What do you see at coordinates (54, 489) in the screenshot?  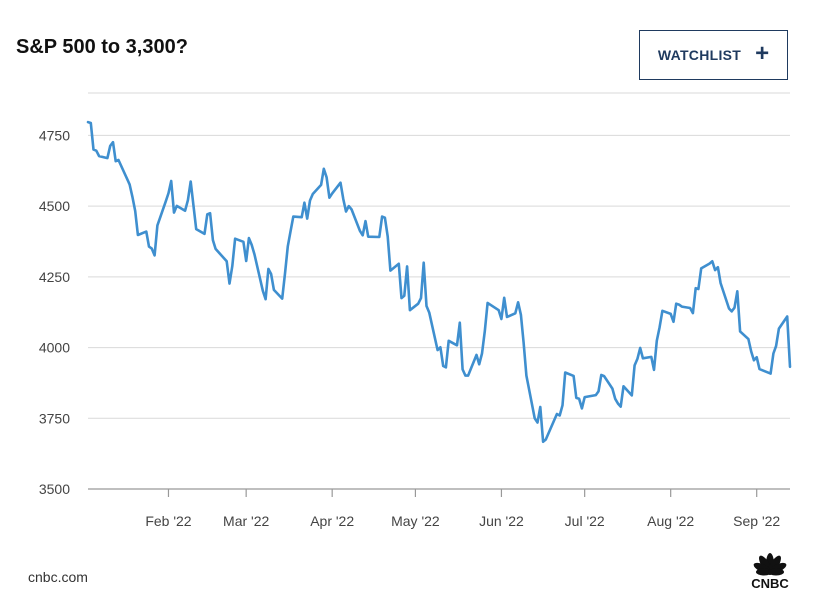 I see `y-tick-label: 3500` at bounding box center [54, 489].